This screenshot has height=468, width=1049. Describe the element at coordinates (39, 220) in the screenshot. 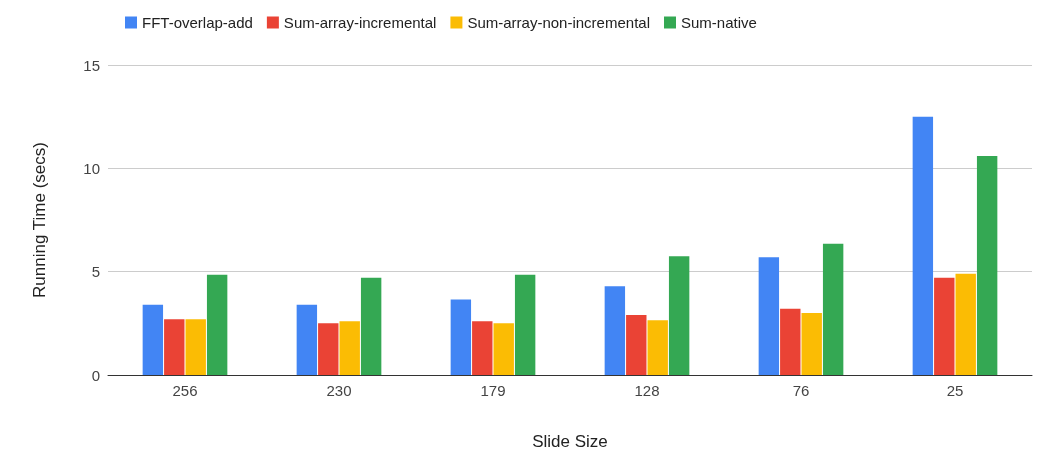

I see `y-axis-title: Running Time (secs)` at that location.